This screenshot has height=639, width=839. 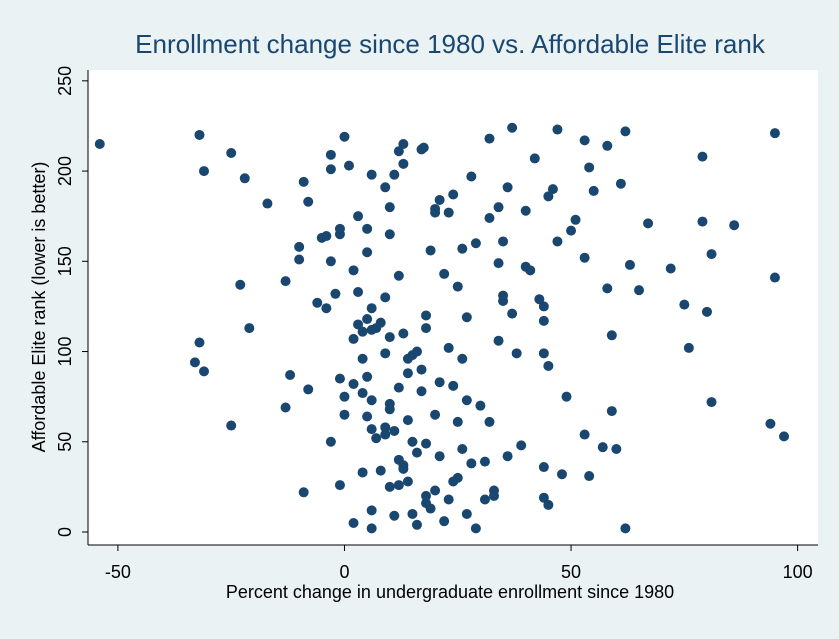 What do you see at coordinates (65, 442) in the screenshot?
I see `y-tick-label: 50` at bounding box center [65, 442].